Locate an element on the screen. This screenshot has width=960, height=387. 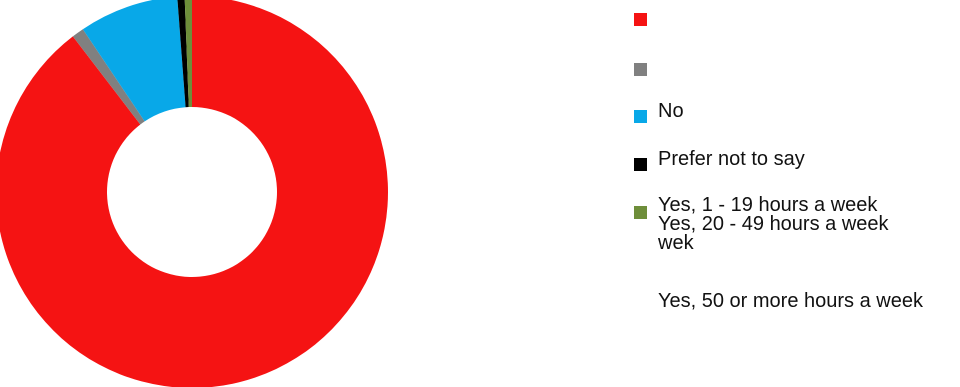
legend-label: No is located at coordinates (671, 111).